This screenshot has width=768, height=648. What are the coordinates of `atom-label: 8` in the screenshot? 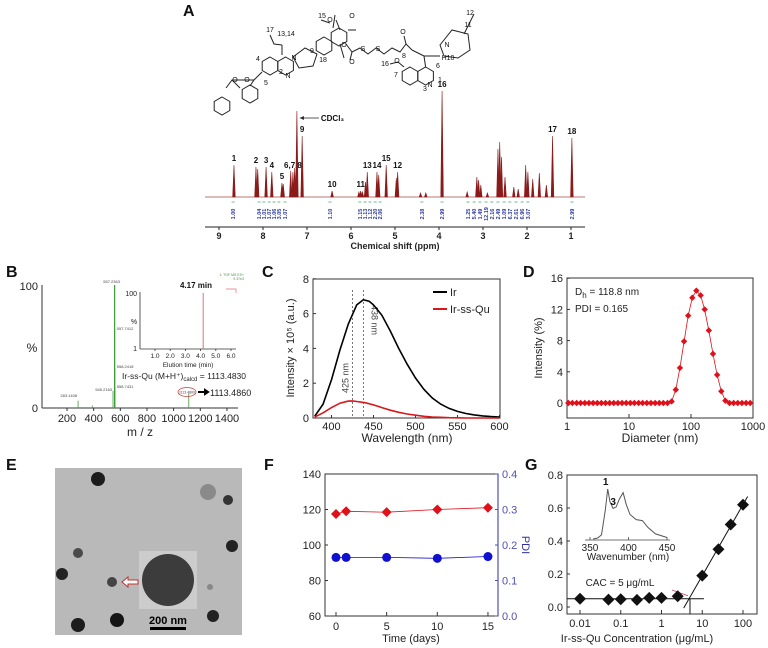 It's located at (404, 56).